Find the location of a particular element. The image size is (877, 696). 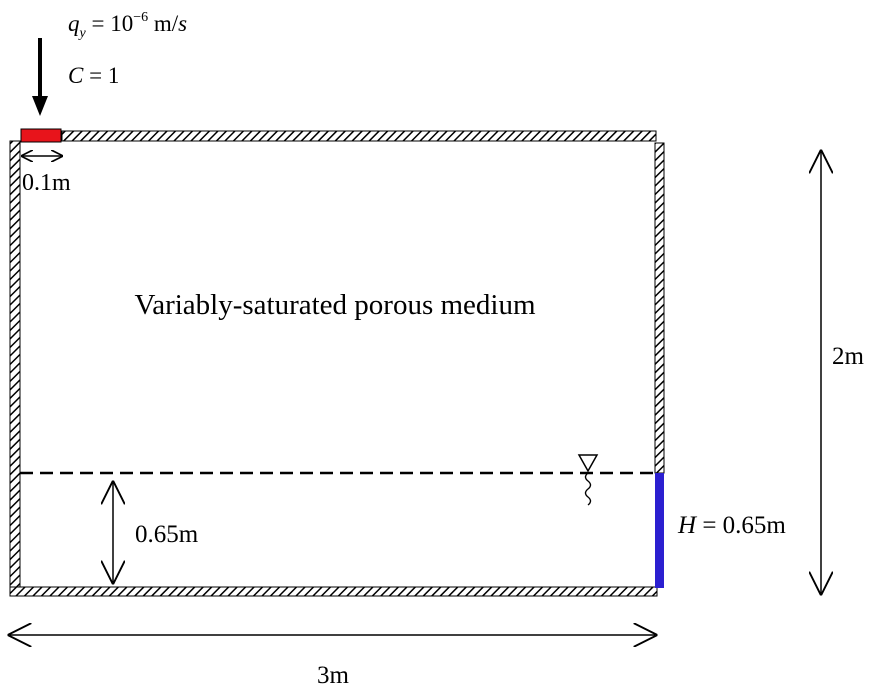

head-label: H = 0.65m is located at coordinates (731, 525).